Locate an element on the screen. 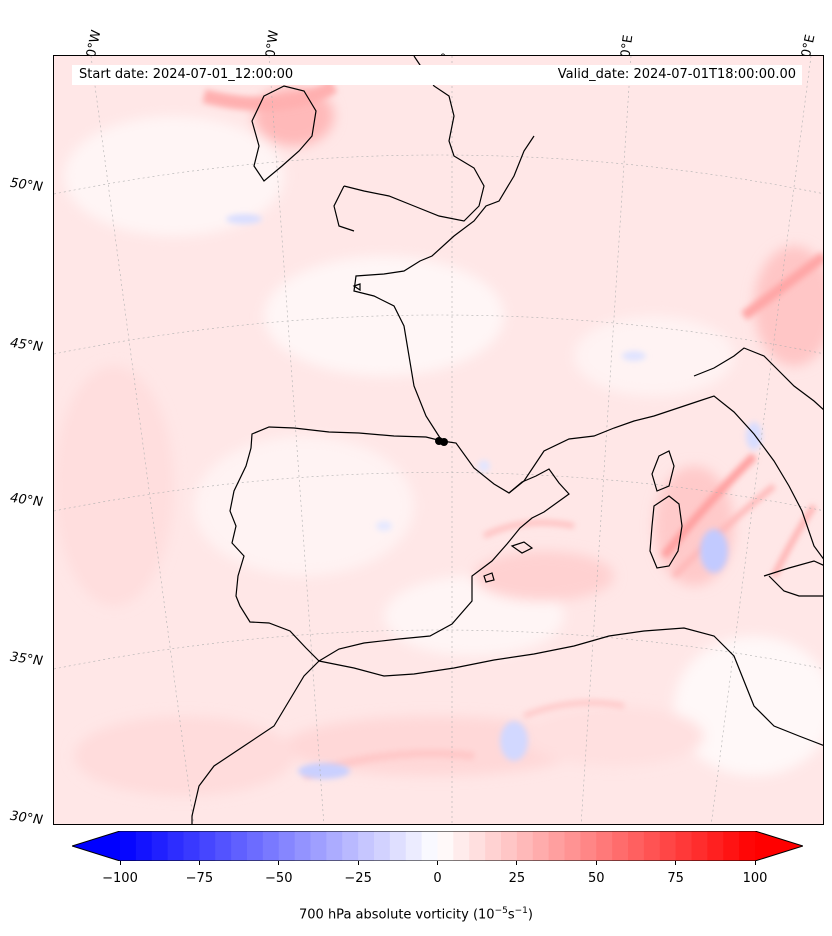 The image size is (832, 936). lat-label-40n: 40°N is located at coordinates (26, 500).